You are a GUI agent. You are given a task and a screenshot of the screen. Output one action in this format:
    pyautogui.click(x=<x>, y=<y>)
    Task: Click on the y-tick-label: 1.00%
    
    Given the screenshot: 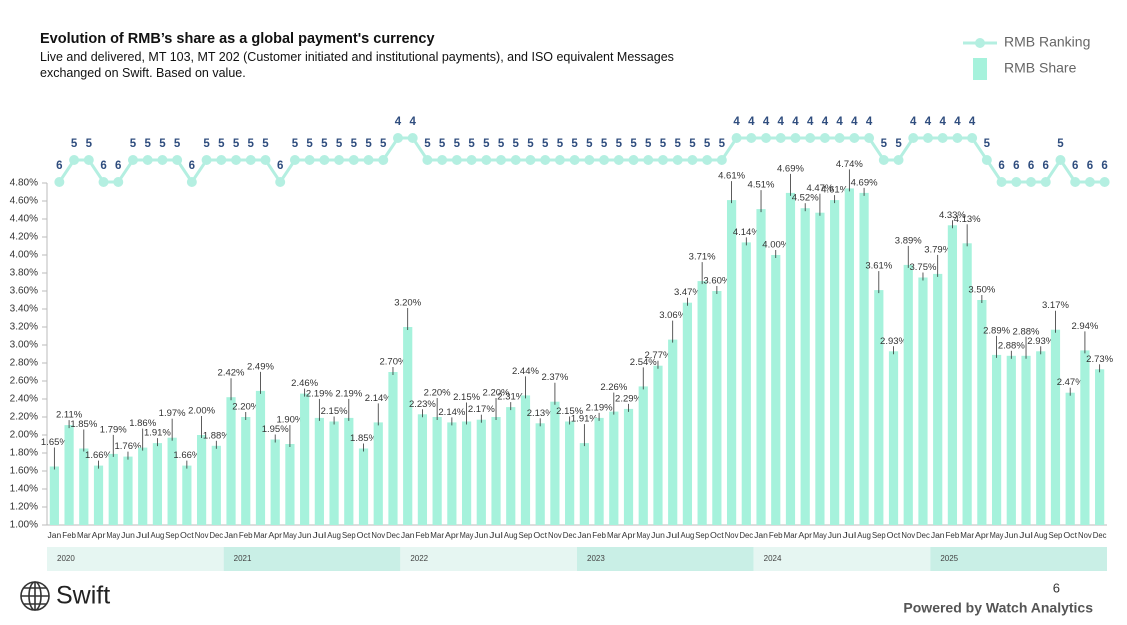 What is the action you would take?
    pyautogui.click(x=24, y=525)
    